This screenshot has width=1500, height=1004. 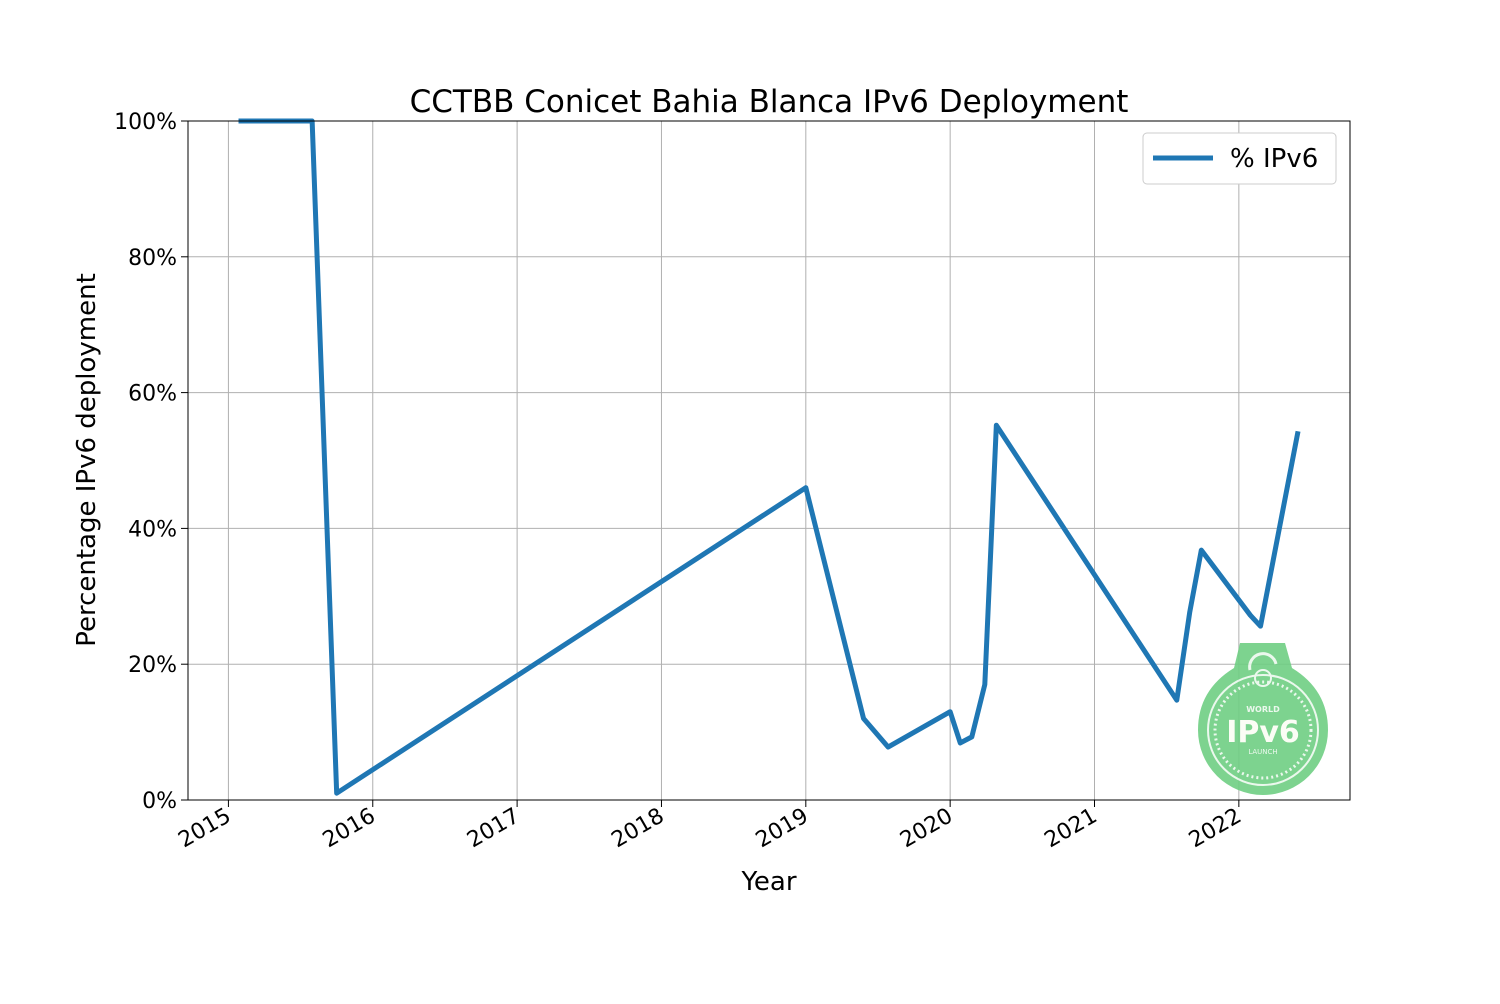 What do you see at coordinates (768, 882) in the screenshot?
I see `x-axis-label: Year` at bounding box center [768, 882].